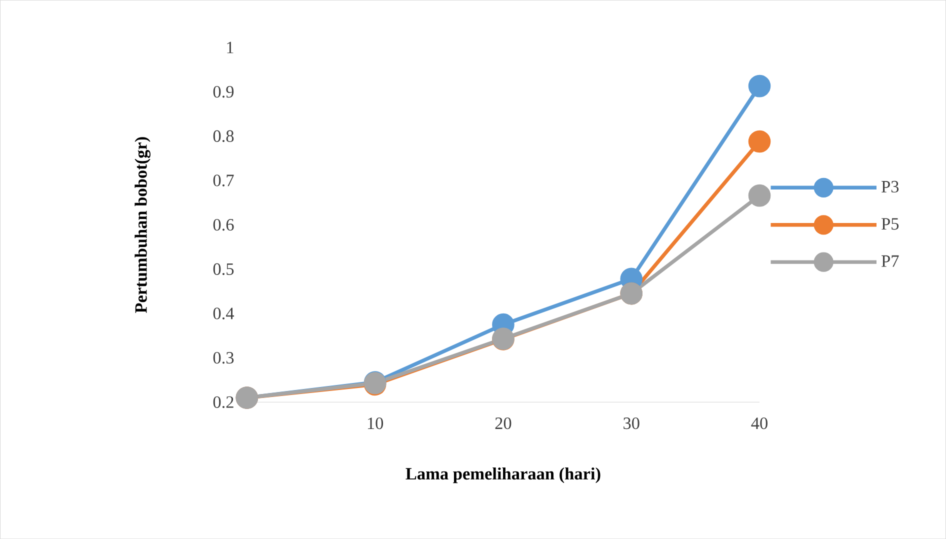 Image resolution: width=946 pixels, height=539 pixels. I want to click on y-tick-label: 0.4, so click(223, 314).